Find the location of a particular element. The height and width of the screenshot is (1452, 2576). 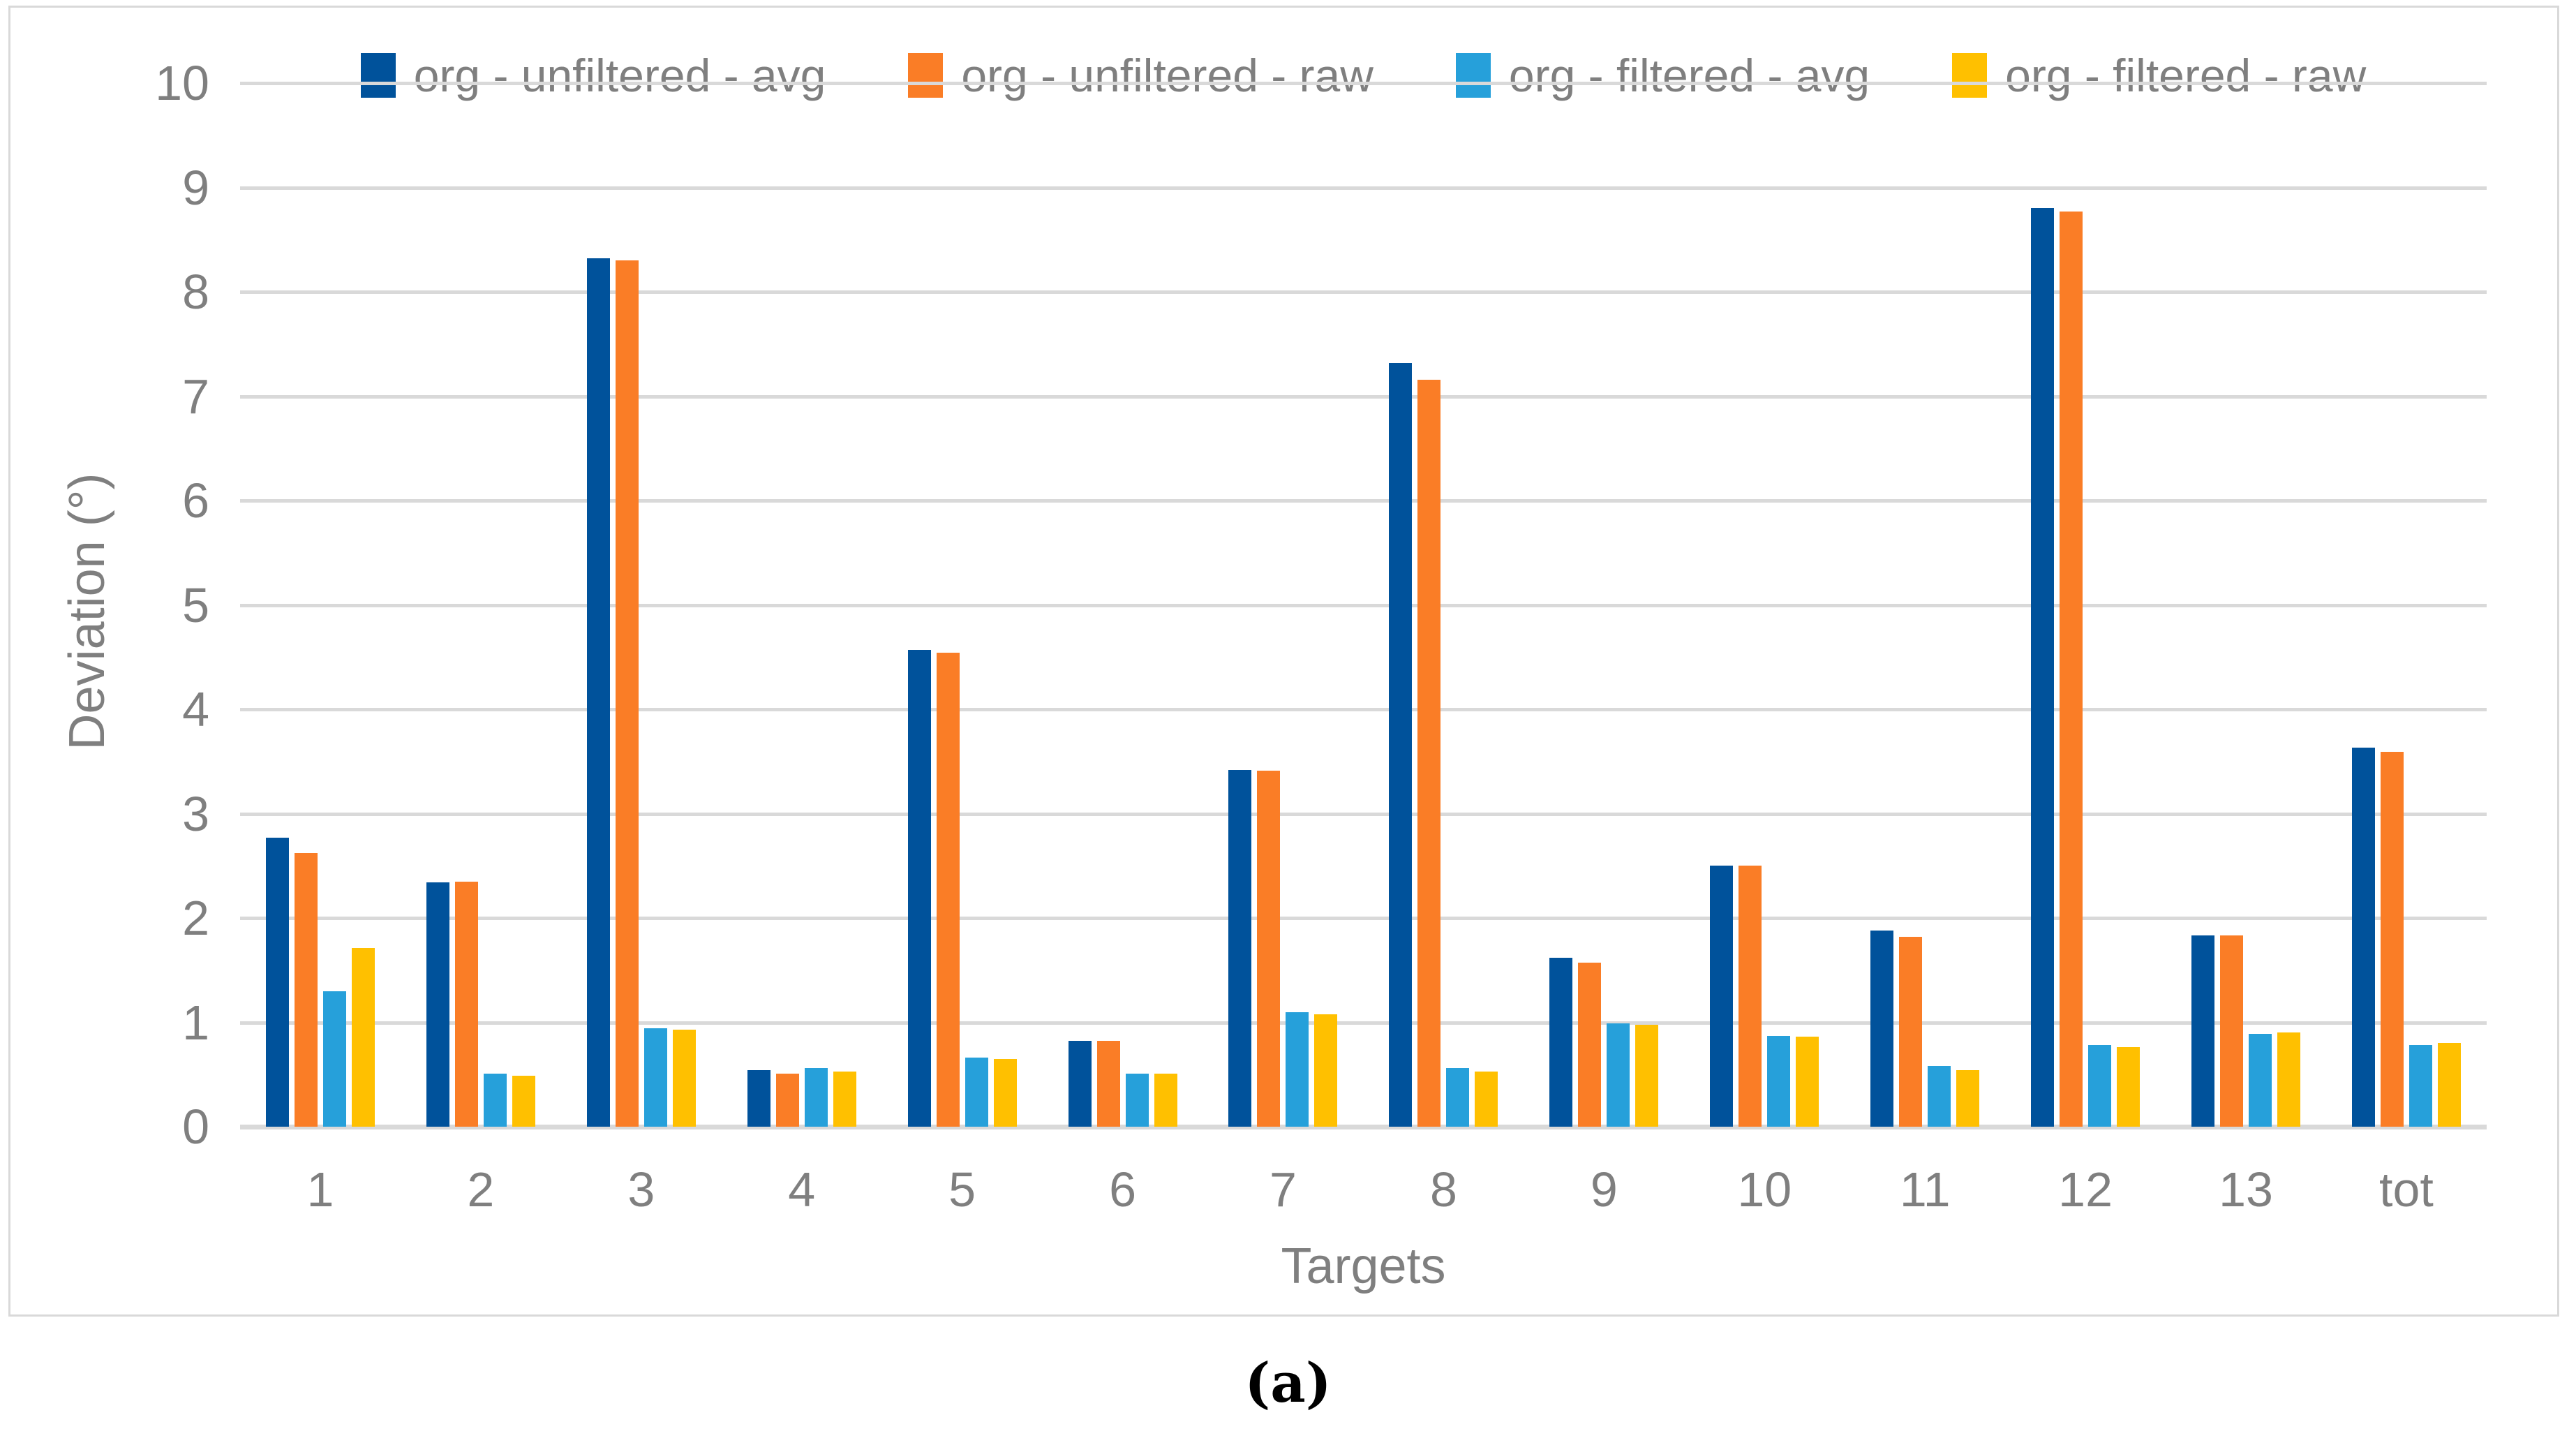

x-tick-label-4: 4 is located at coordinates (802, 1189).